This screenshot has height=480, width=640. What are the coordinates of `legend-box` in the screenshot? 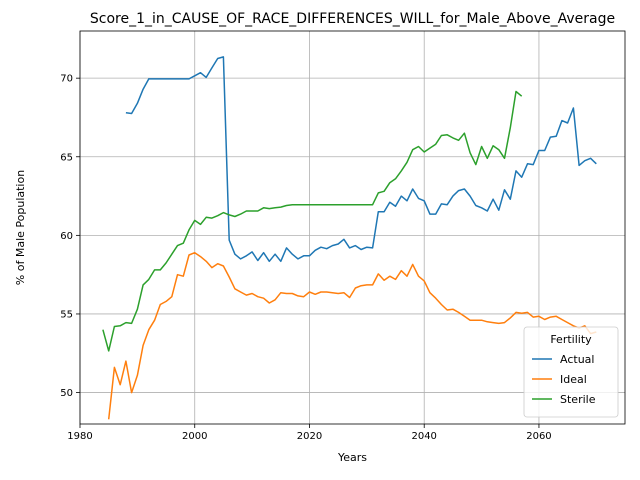 It's located at (571, 372).